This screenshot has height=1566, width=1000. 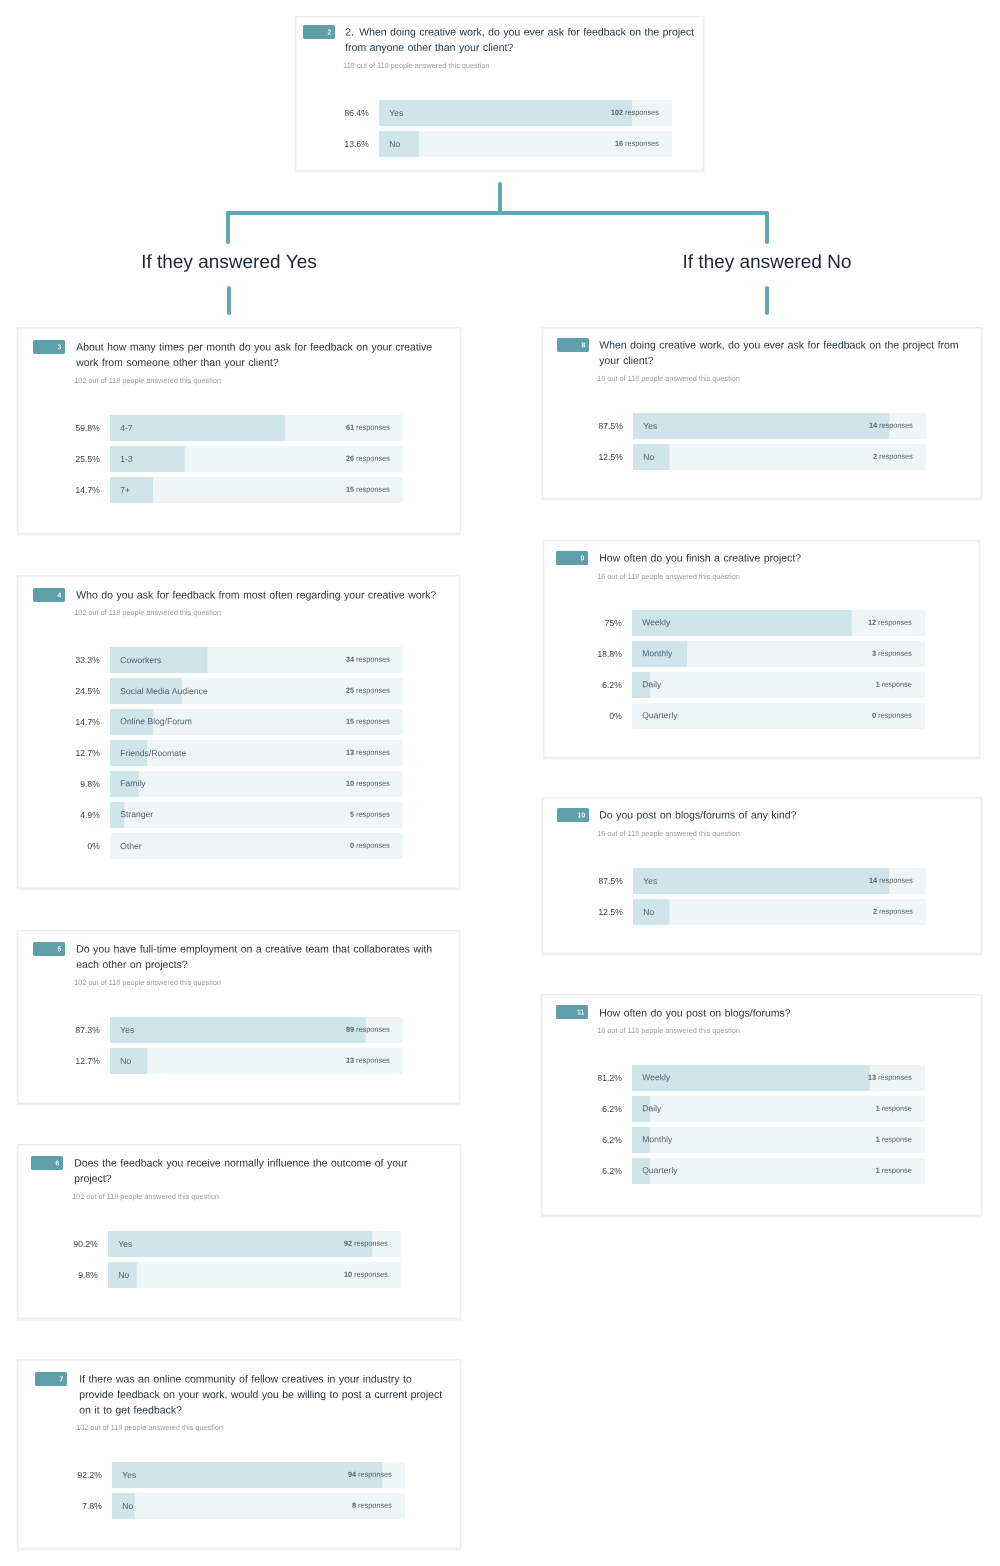 What do you see at coordinates (131, 846) in the screenshot?
I see `y-tick-label: Other` at bounding box center [131, 846].